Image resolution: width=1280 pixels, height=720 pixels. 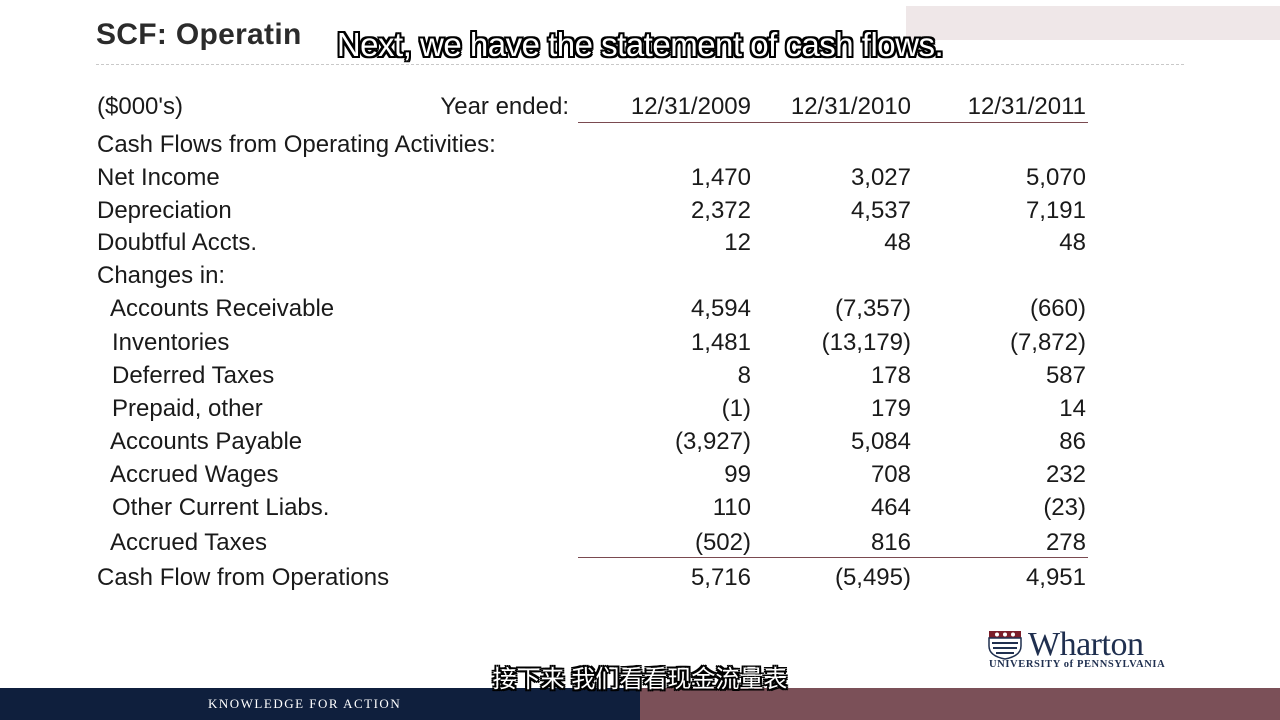 I want to click on row-value: 7,191, so click(x=1055, y=210).